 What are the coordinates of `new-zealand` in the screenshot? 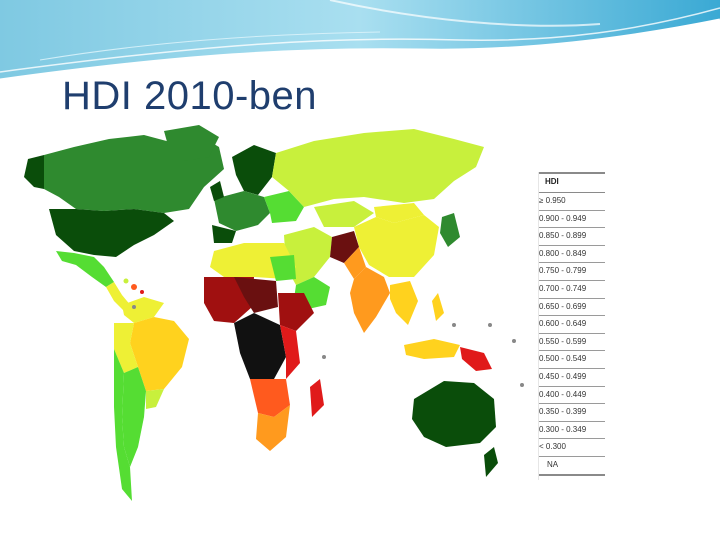 It's located at (491, 462).